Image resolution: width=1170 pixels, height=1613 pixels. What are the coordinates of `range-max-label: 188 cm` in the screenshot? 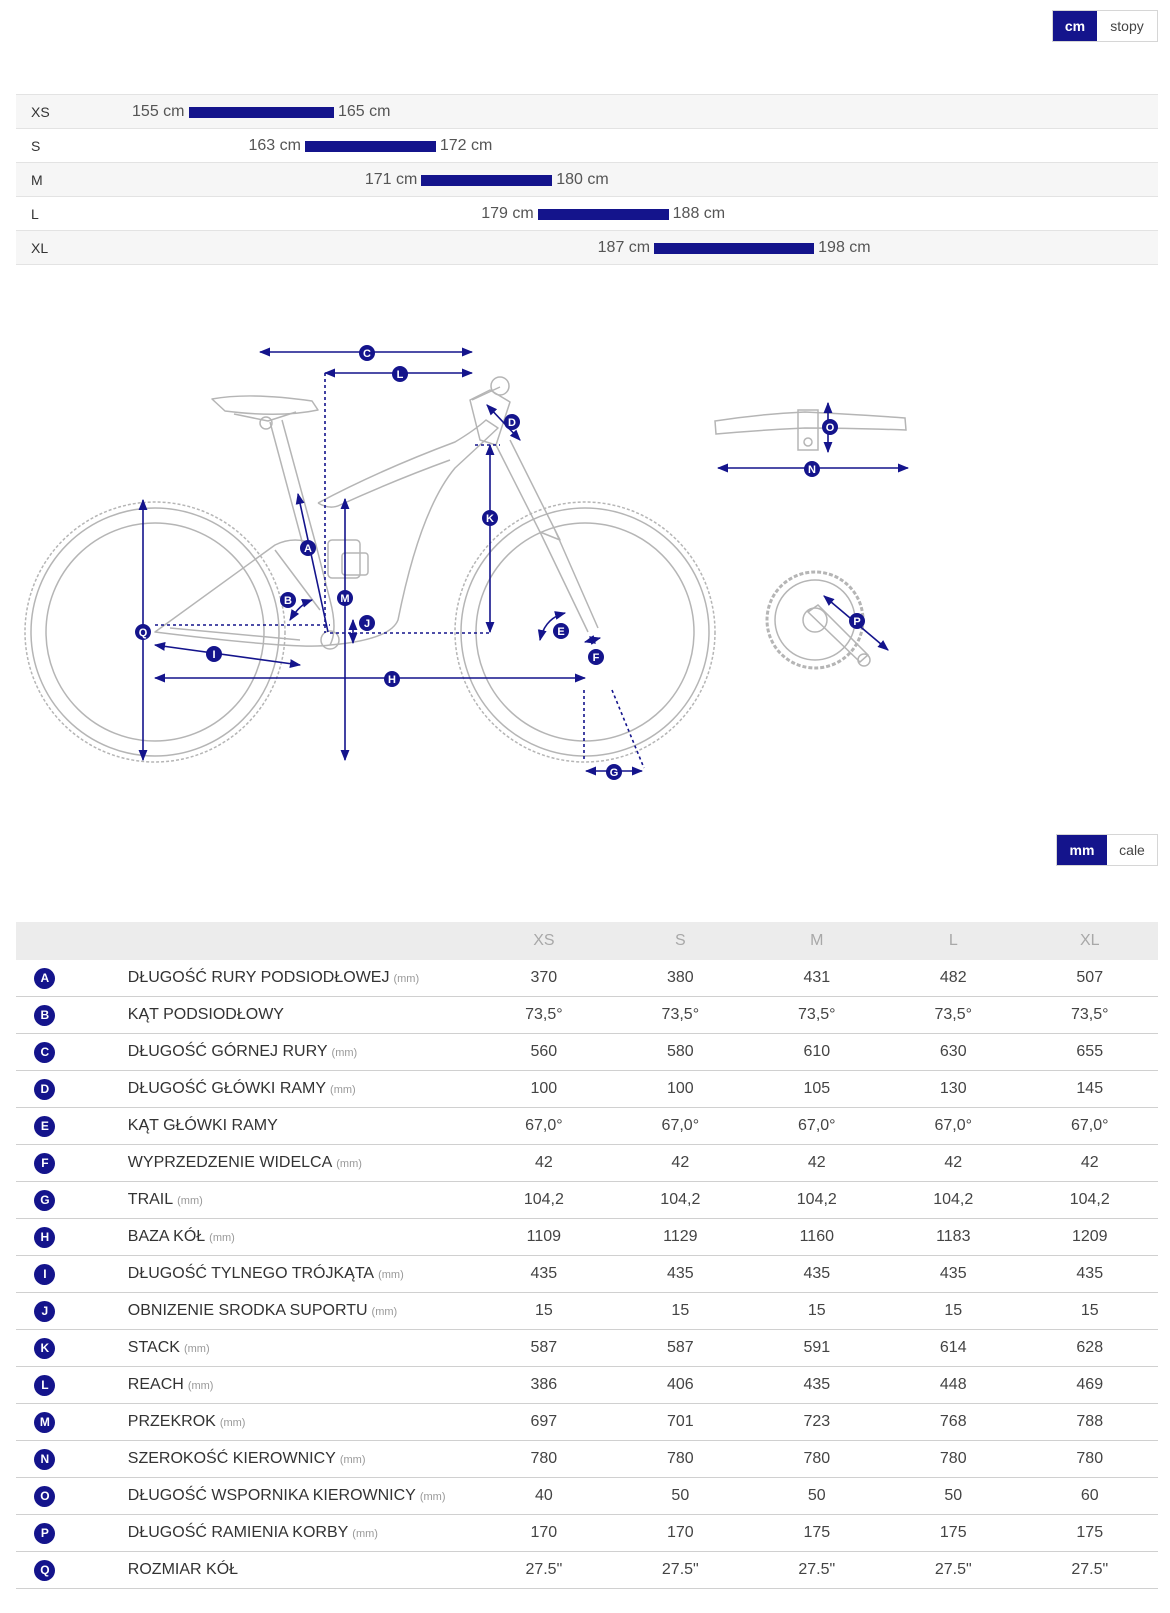 It's located at (699, 213).